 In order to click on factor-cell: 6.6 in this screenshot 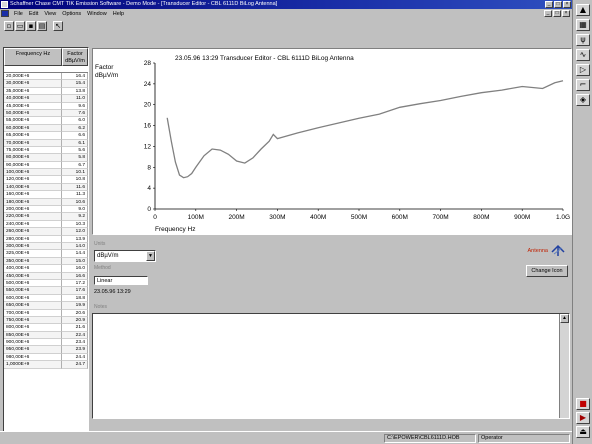, I will do `click(75, 136)`.